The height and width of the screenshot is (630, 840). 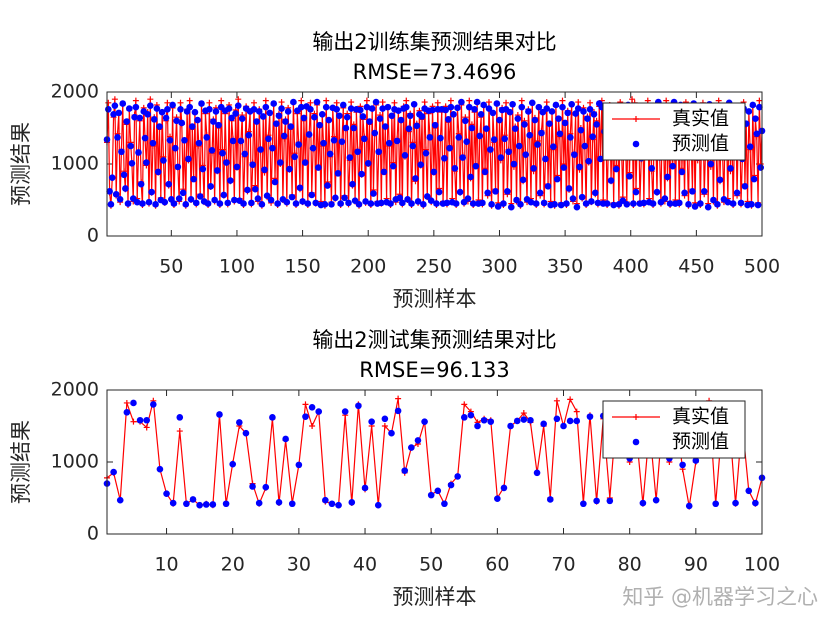 I want to click on x-tick-label: 300, so click(x=499, y=267).